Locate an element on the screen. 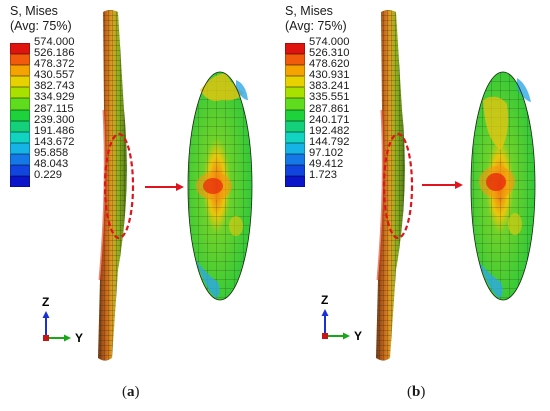 Image resolution: width=550 pixels, height=411 pixels. legend-value: 192.482 is located at coordinates (329, 130).